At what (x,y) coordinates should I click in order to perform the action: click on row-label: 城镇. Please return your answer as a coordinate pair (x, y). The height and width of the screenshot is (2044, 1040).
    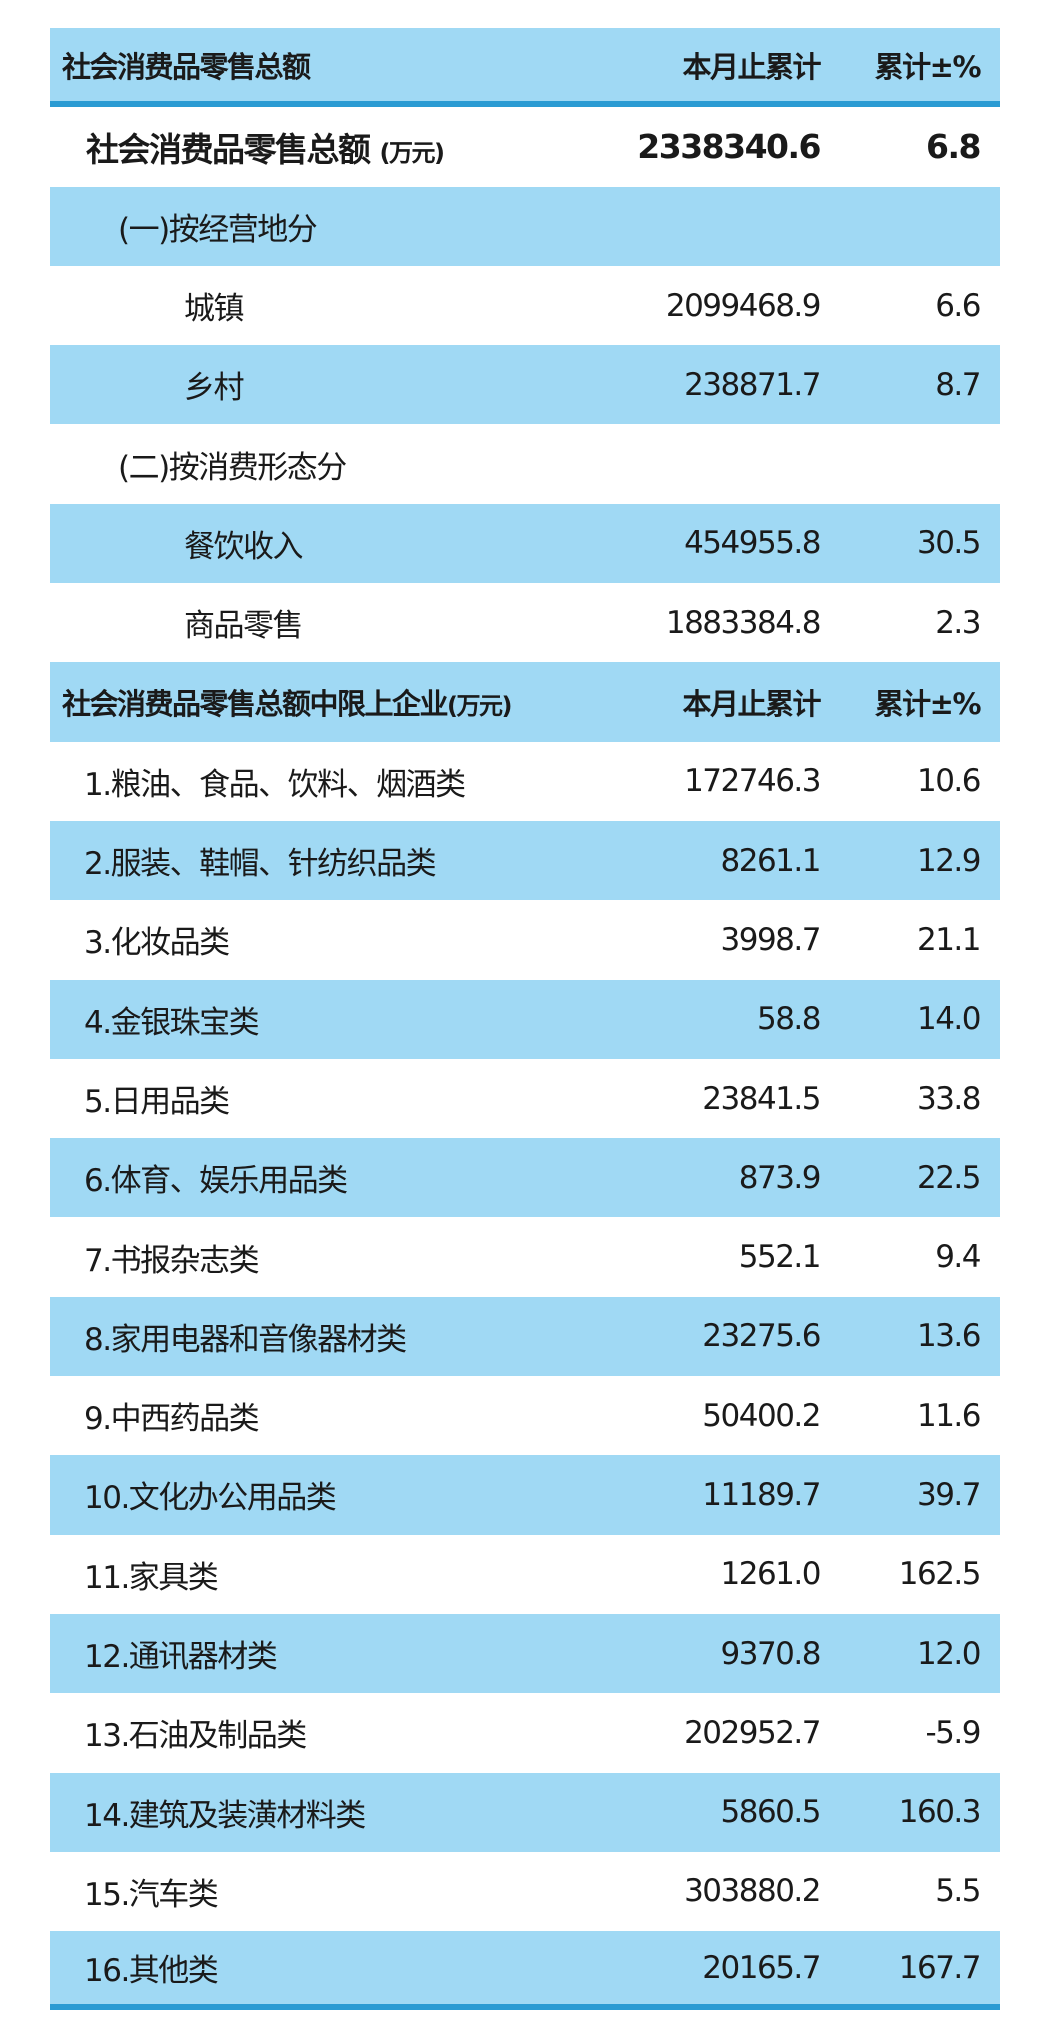
    Looking at the image, I should click on (214, 309).